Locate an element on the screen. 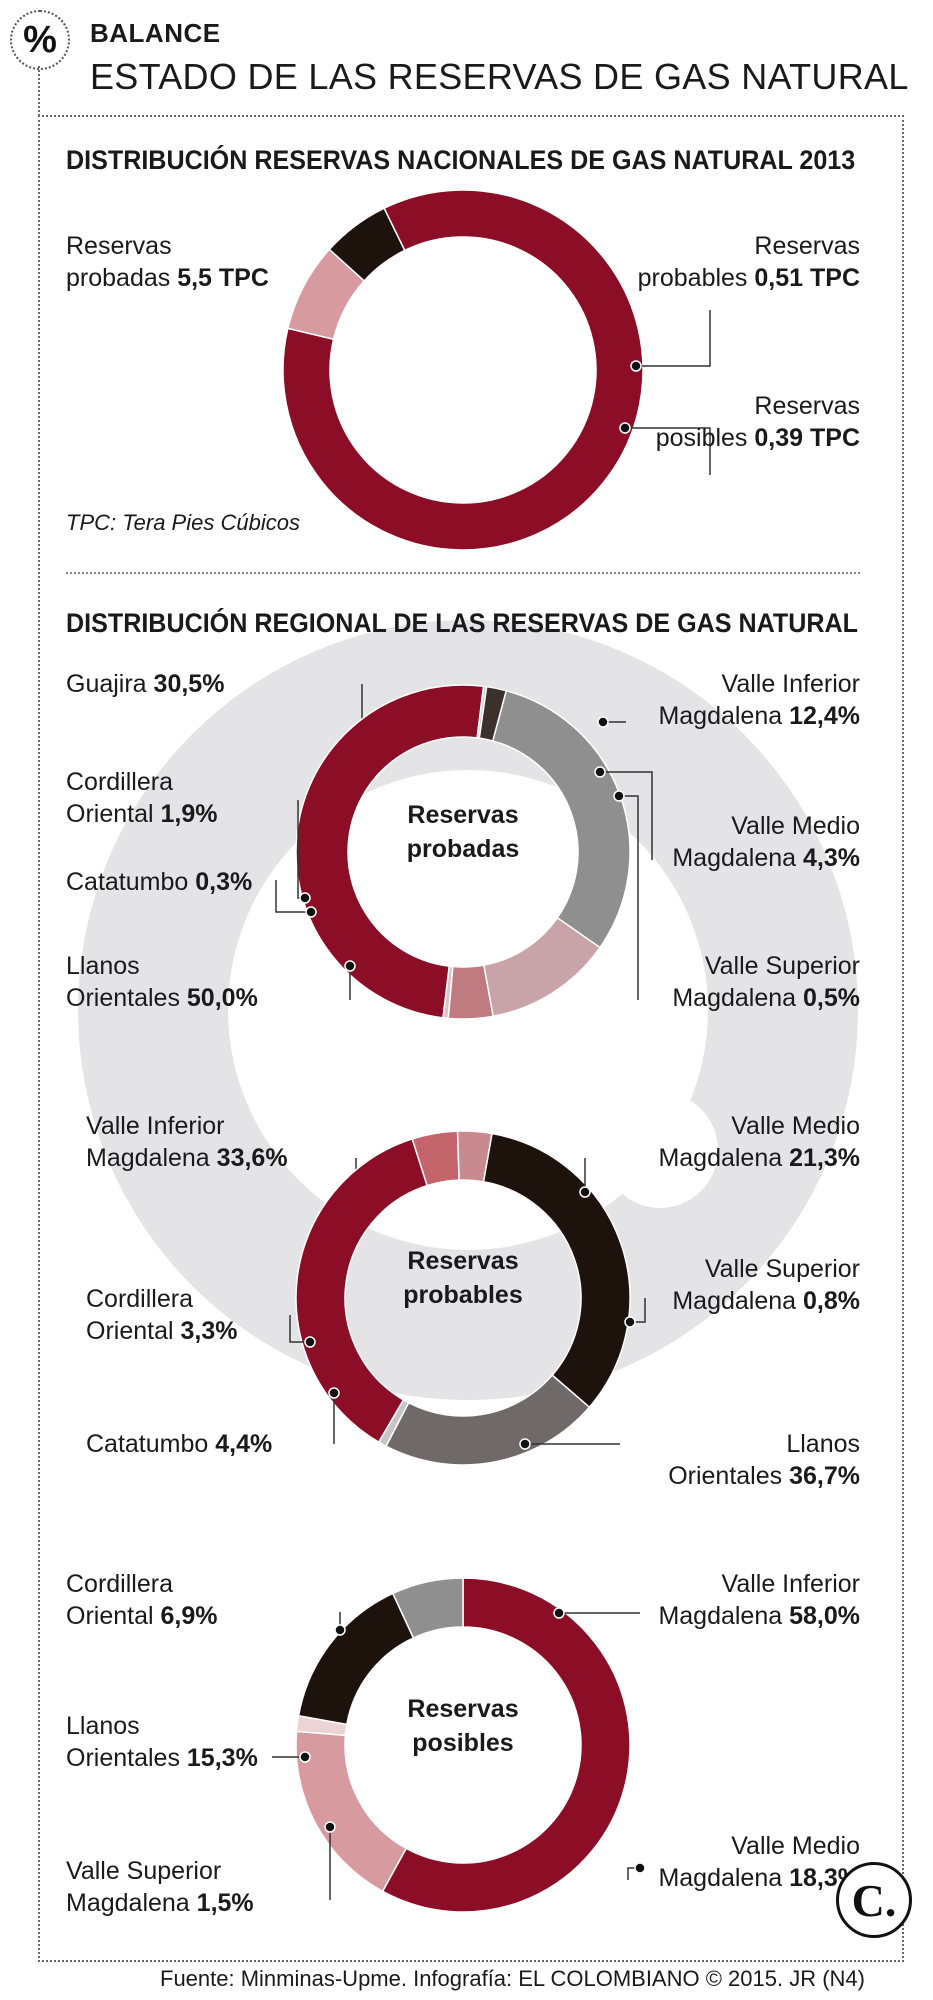 The width and height of the screenshot is (933, 2000). slice-value: 30,5% is located at coordinates (189, 684).